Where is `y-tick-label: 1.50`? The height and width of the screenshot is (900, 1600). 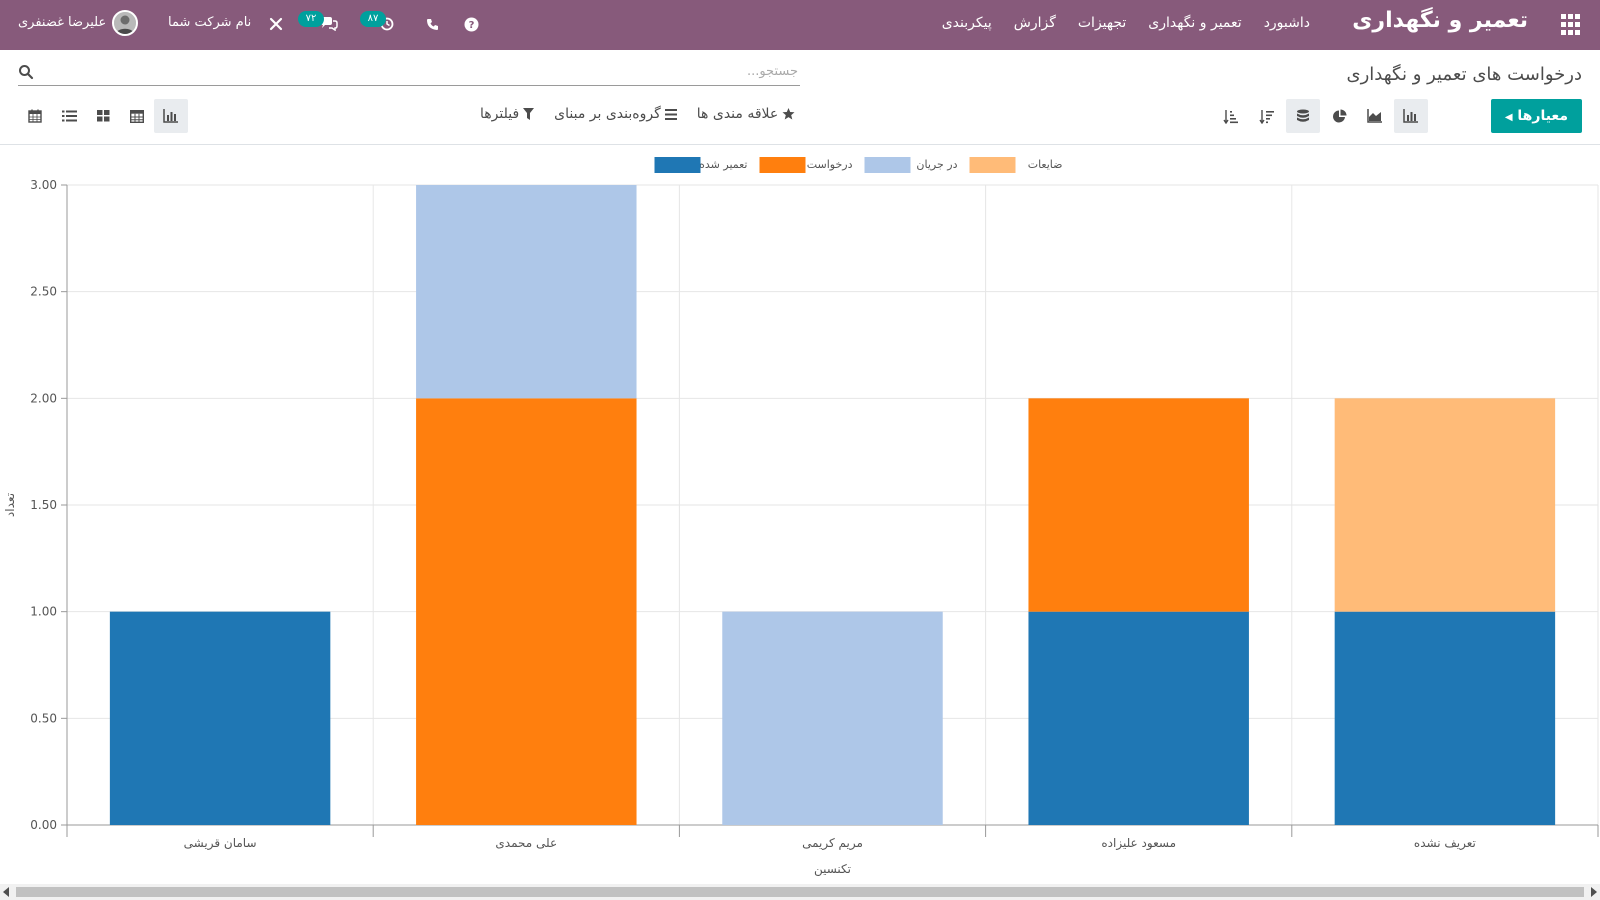 y-tick-label: 1.50 is located at coordinates (43, 505).